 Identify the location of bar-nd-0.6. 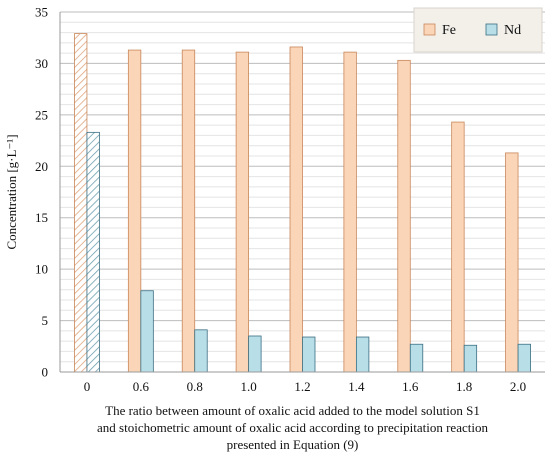
(147, 331).